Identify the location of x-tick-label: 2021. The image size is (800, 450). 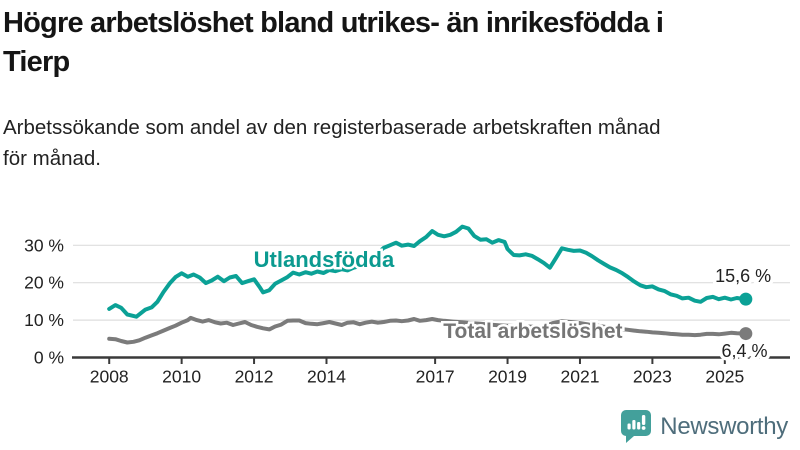
(580, 377).